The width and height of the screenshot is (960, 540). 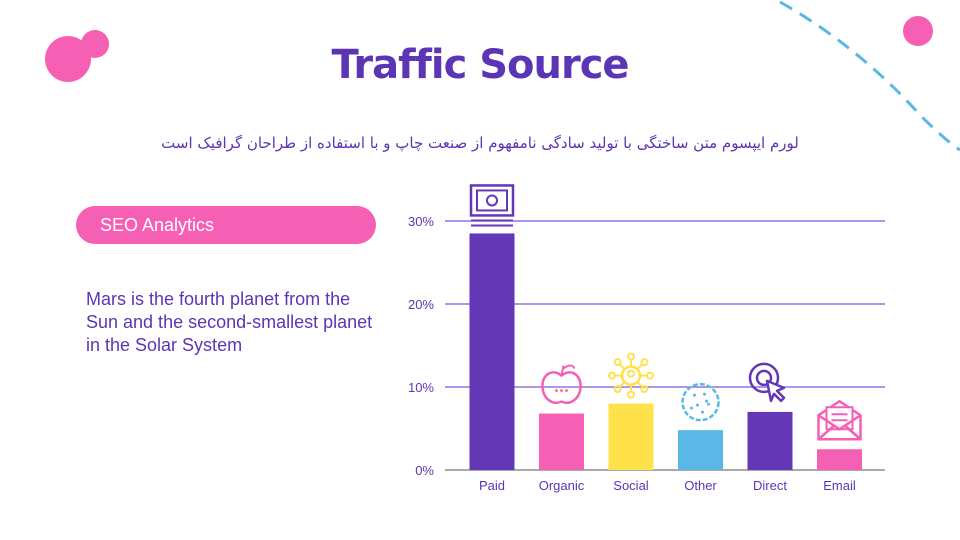 What do you see at coordinates (421, 304) in the screenshot?
I see `y-tick-label: 20%` at bounding box center [421, 304].